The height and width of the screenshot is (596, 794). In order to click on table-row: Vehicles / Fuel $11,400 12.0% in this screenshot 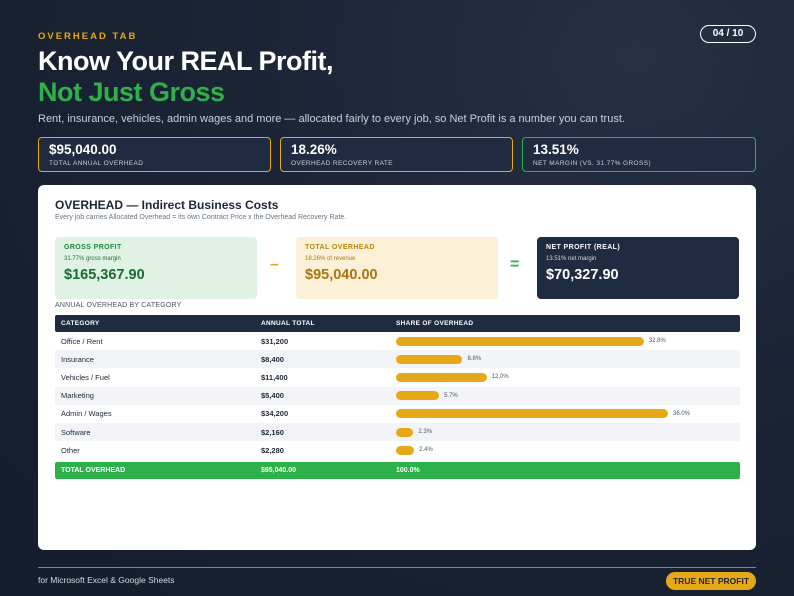, I will do `click(397, 377)`.